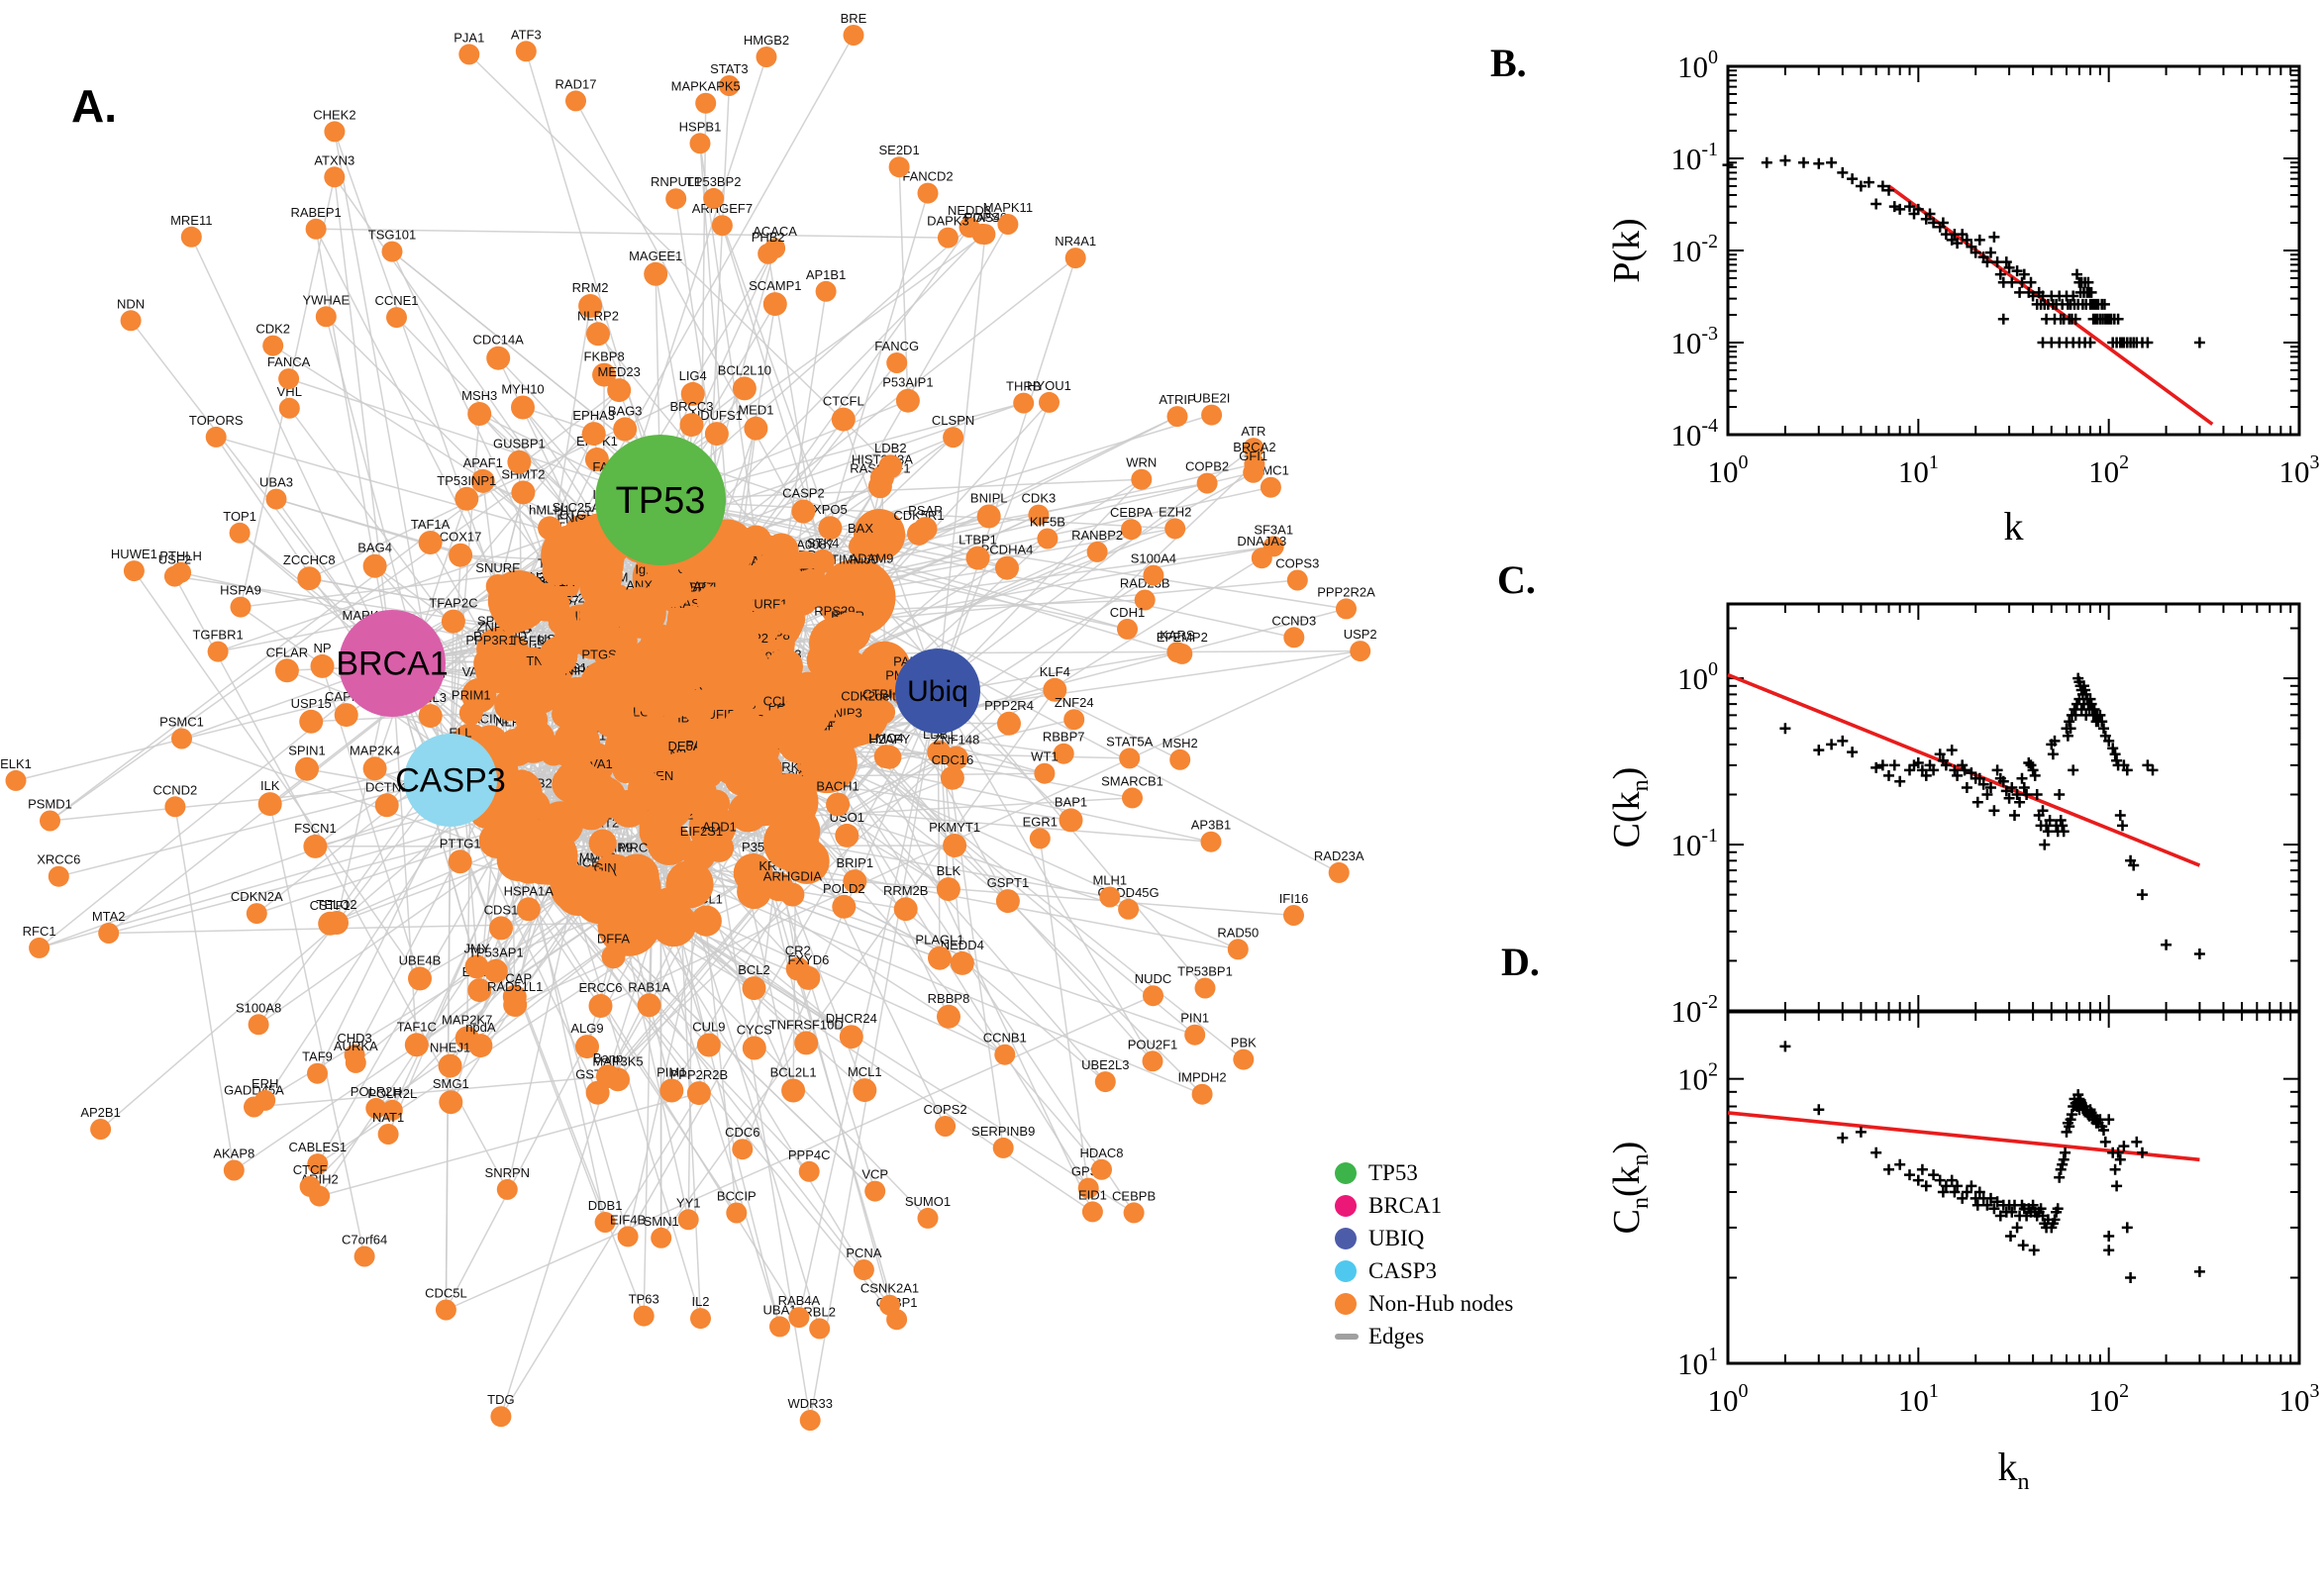  What do you see at coordinates (754, 969) in the screenshot?
I see `network-node-label: BCL2` at bounding box center [754, 969].